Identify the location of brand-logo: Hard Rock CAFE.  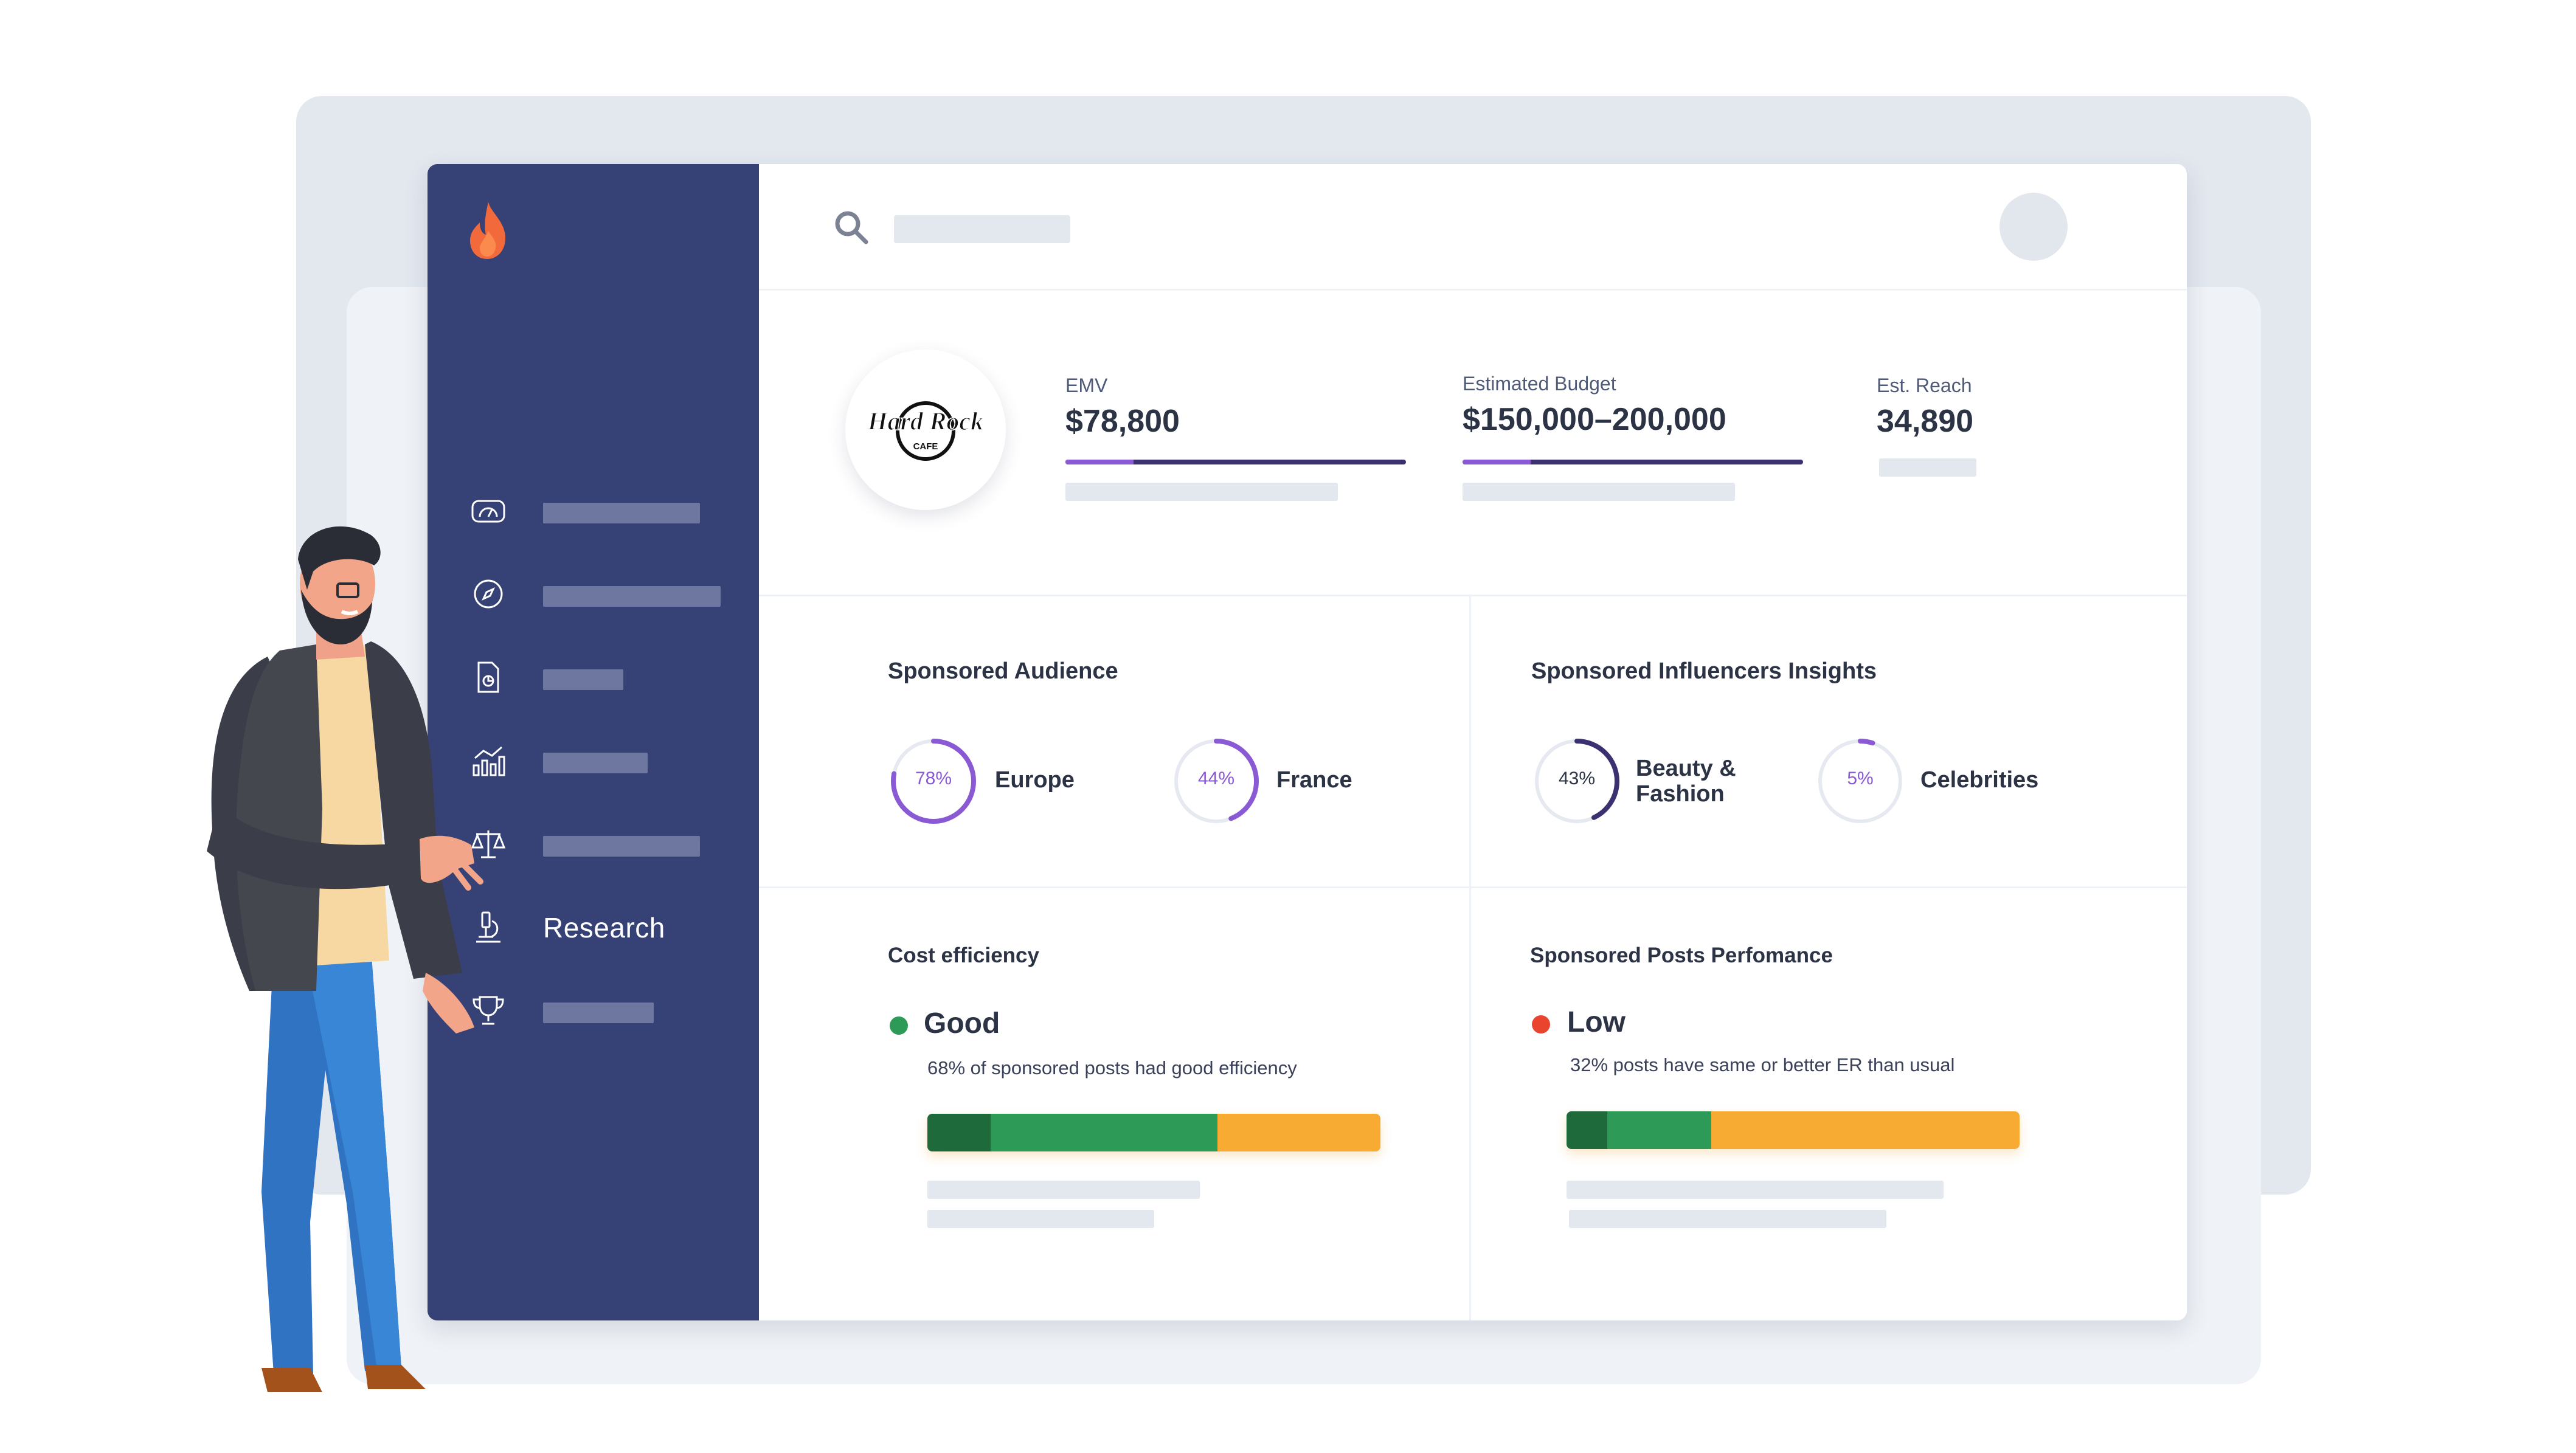
(925, 430).